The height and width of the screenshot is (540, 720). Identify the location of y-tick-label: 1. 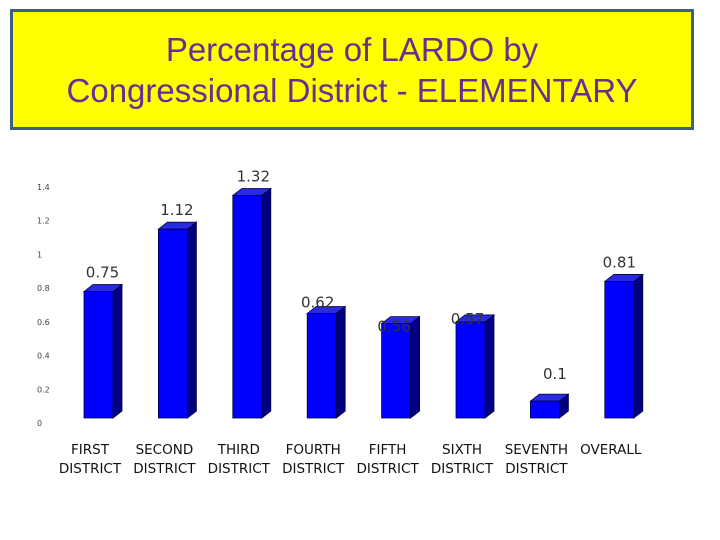
(39, 254).